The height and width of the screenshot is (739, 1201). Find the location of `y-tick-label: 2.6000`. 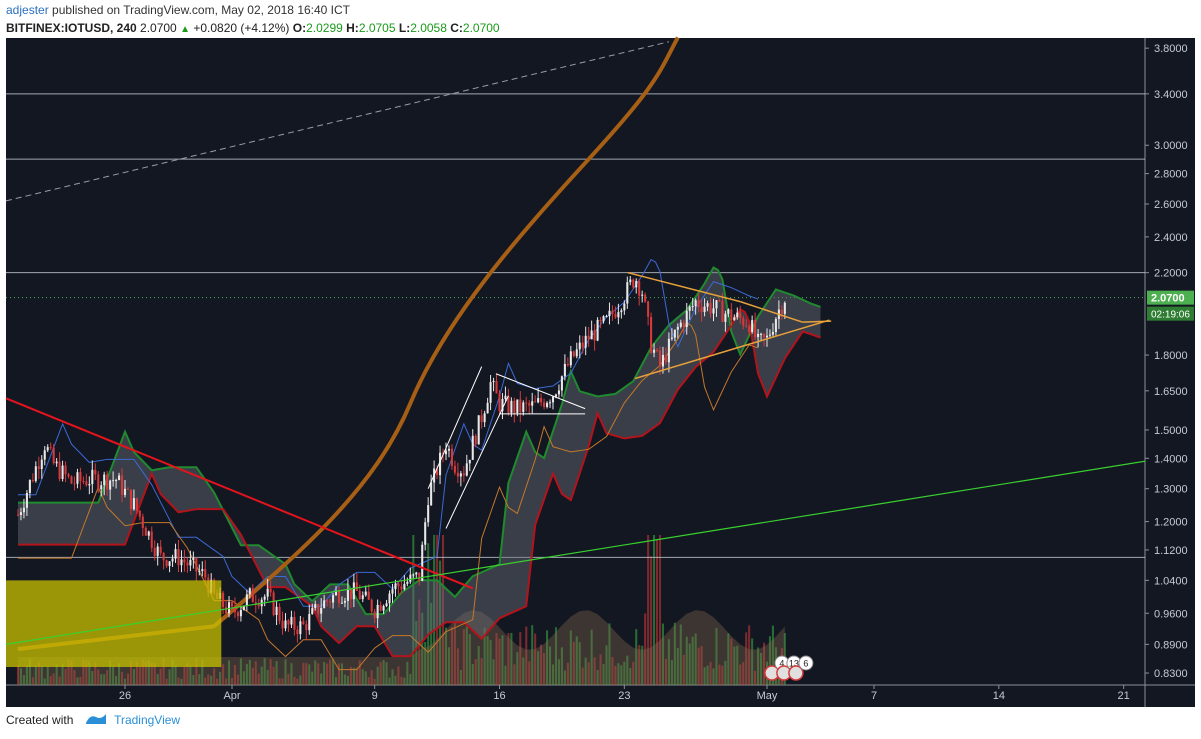

y-tick-label: 2.6000 is located at coordinates (1171, 205).